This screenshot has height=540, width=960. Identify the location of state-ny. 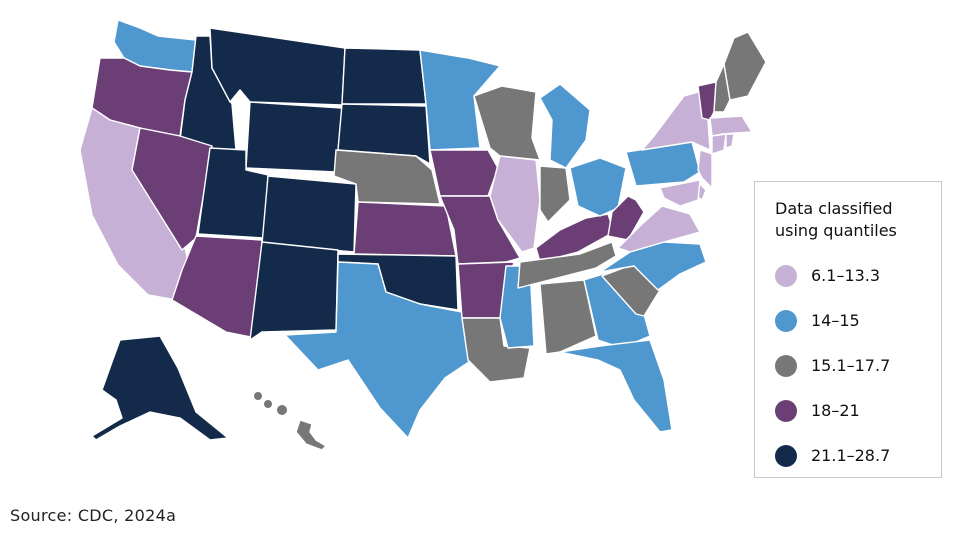
(676, 120).